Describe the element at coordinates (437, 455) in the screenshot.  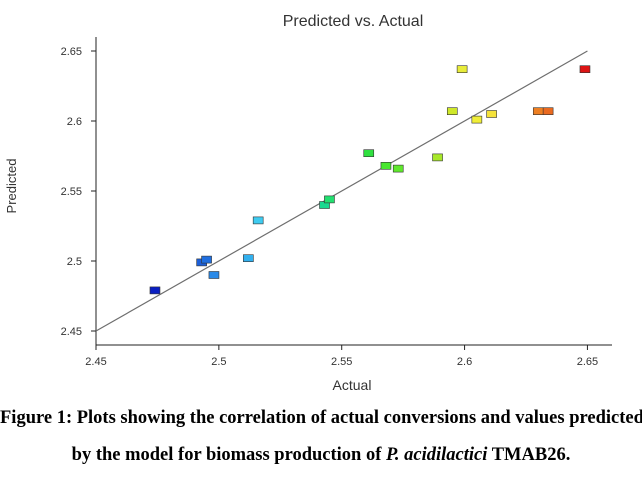
I see `caption-species: P. acidilactici` at that location.